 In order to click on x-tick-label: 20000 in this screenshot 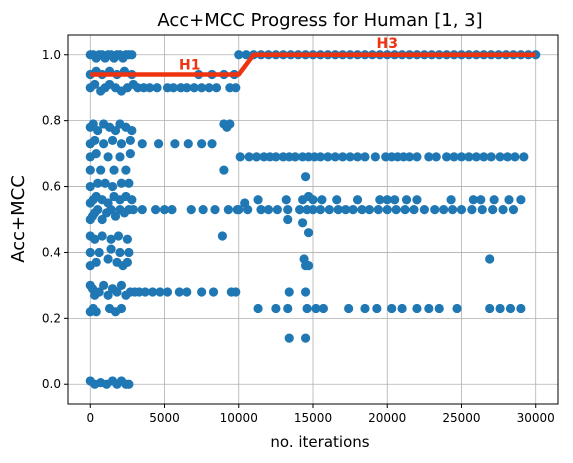, I will do `click(387, 418)`.